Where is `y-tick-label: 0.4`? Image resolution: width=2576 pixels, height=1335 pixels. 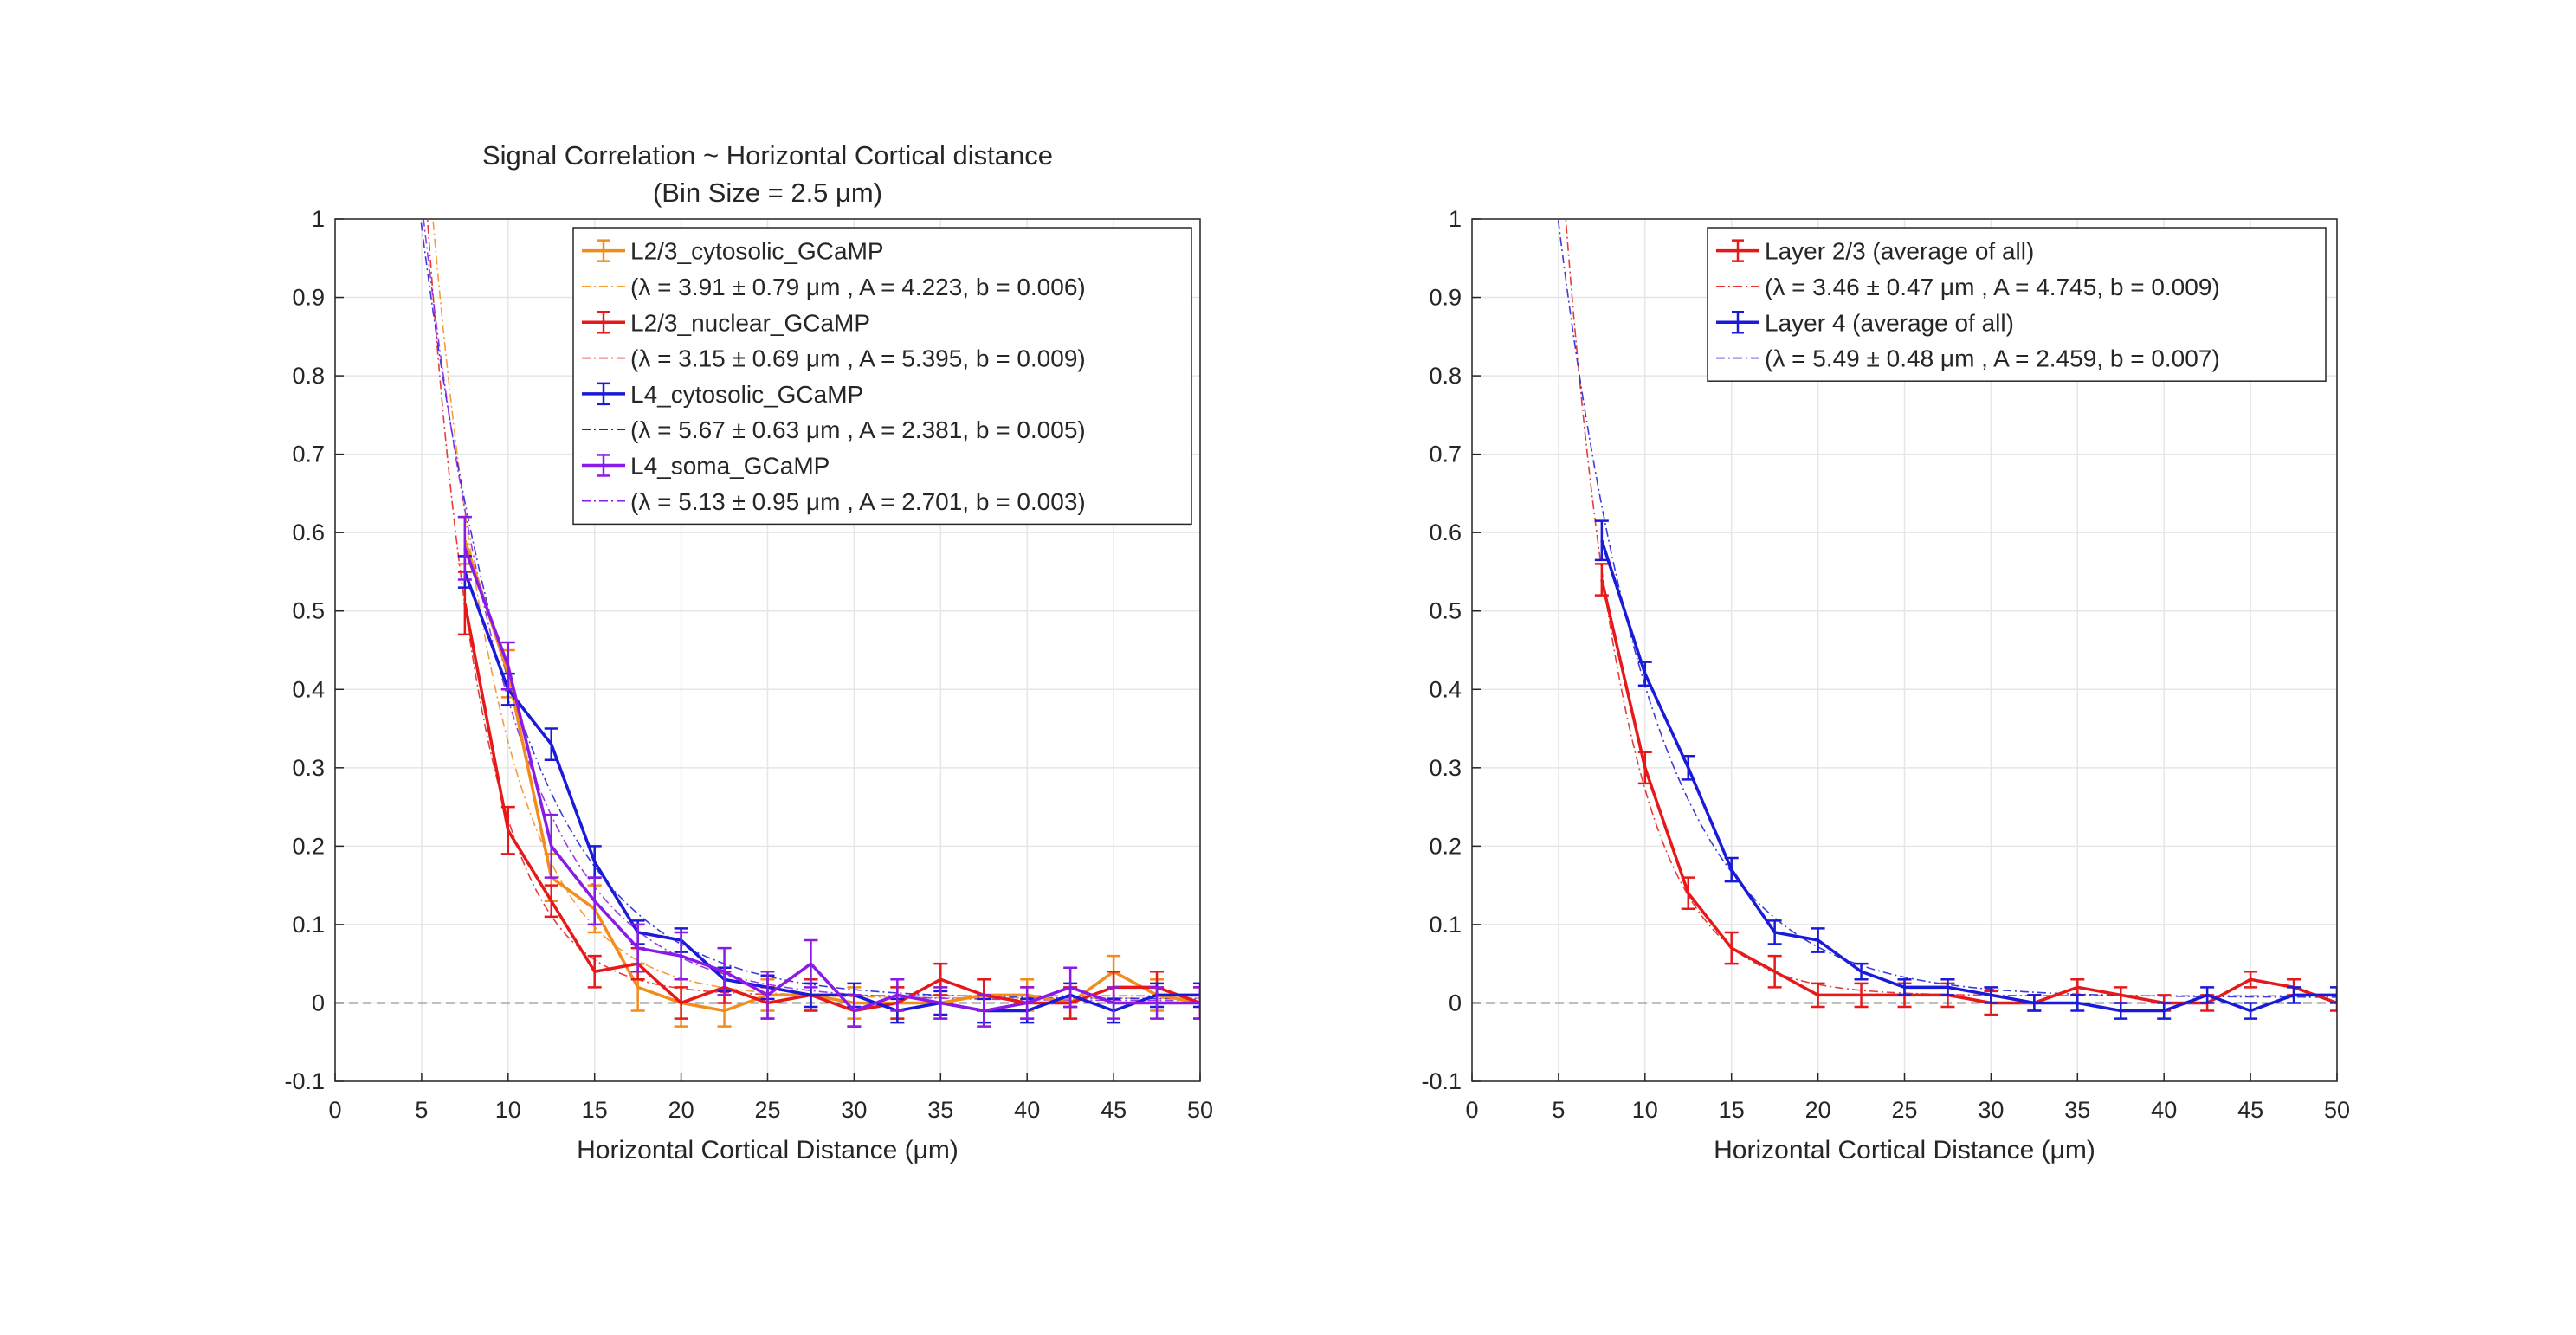 y-tick-label: 0.4 is located at coordinates (308, 689).